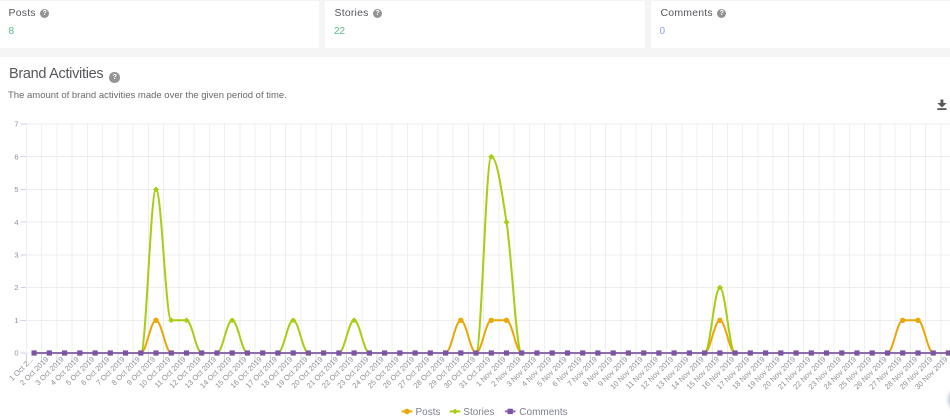 Image resolution: width=950 pixels, height=418 pixels. I want to click on svg-text: Posts, so click(428, 412).